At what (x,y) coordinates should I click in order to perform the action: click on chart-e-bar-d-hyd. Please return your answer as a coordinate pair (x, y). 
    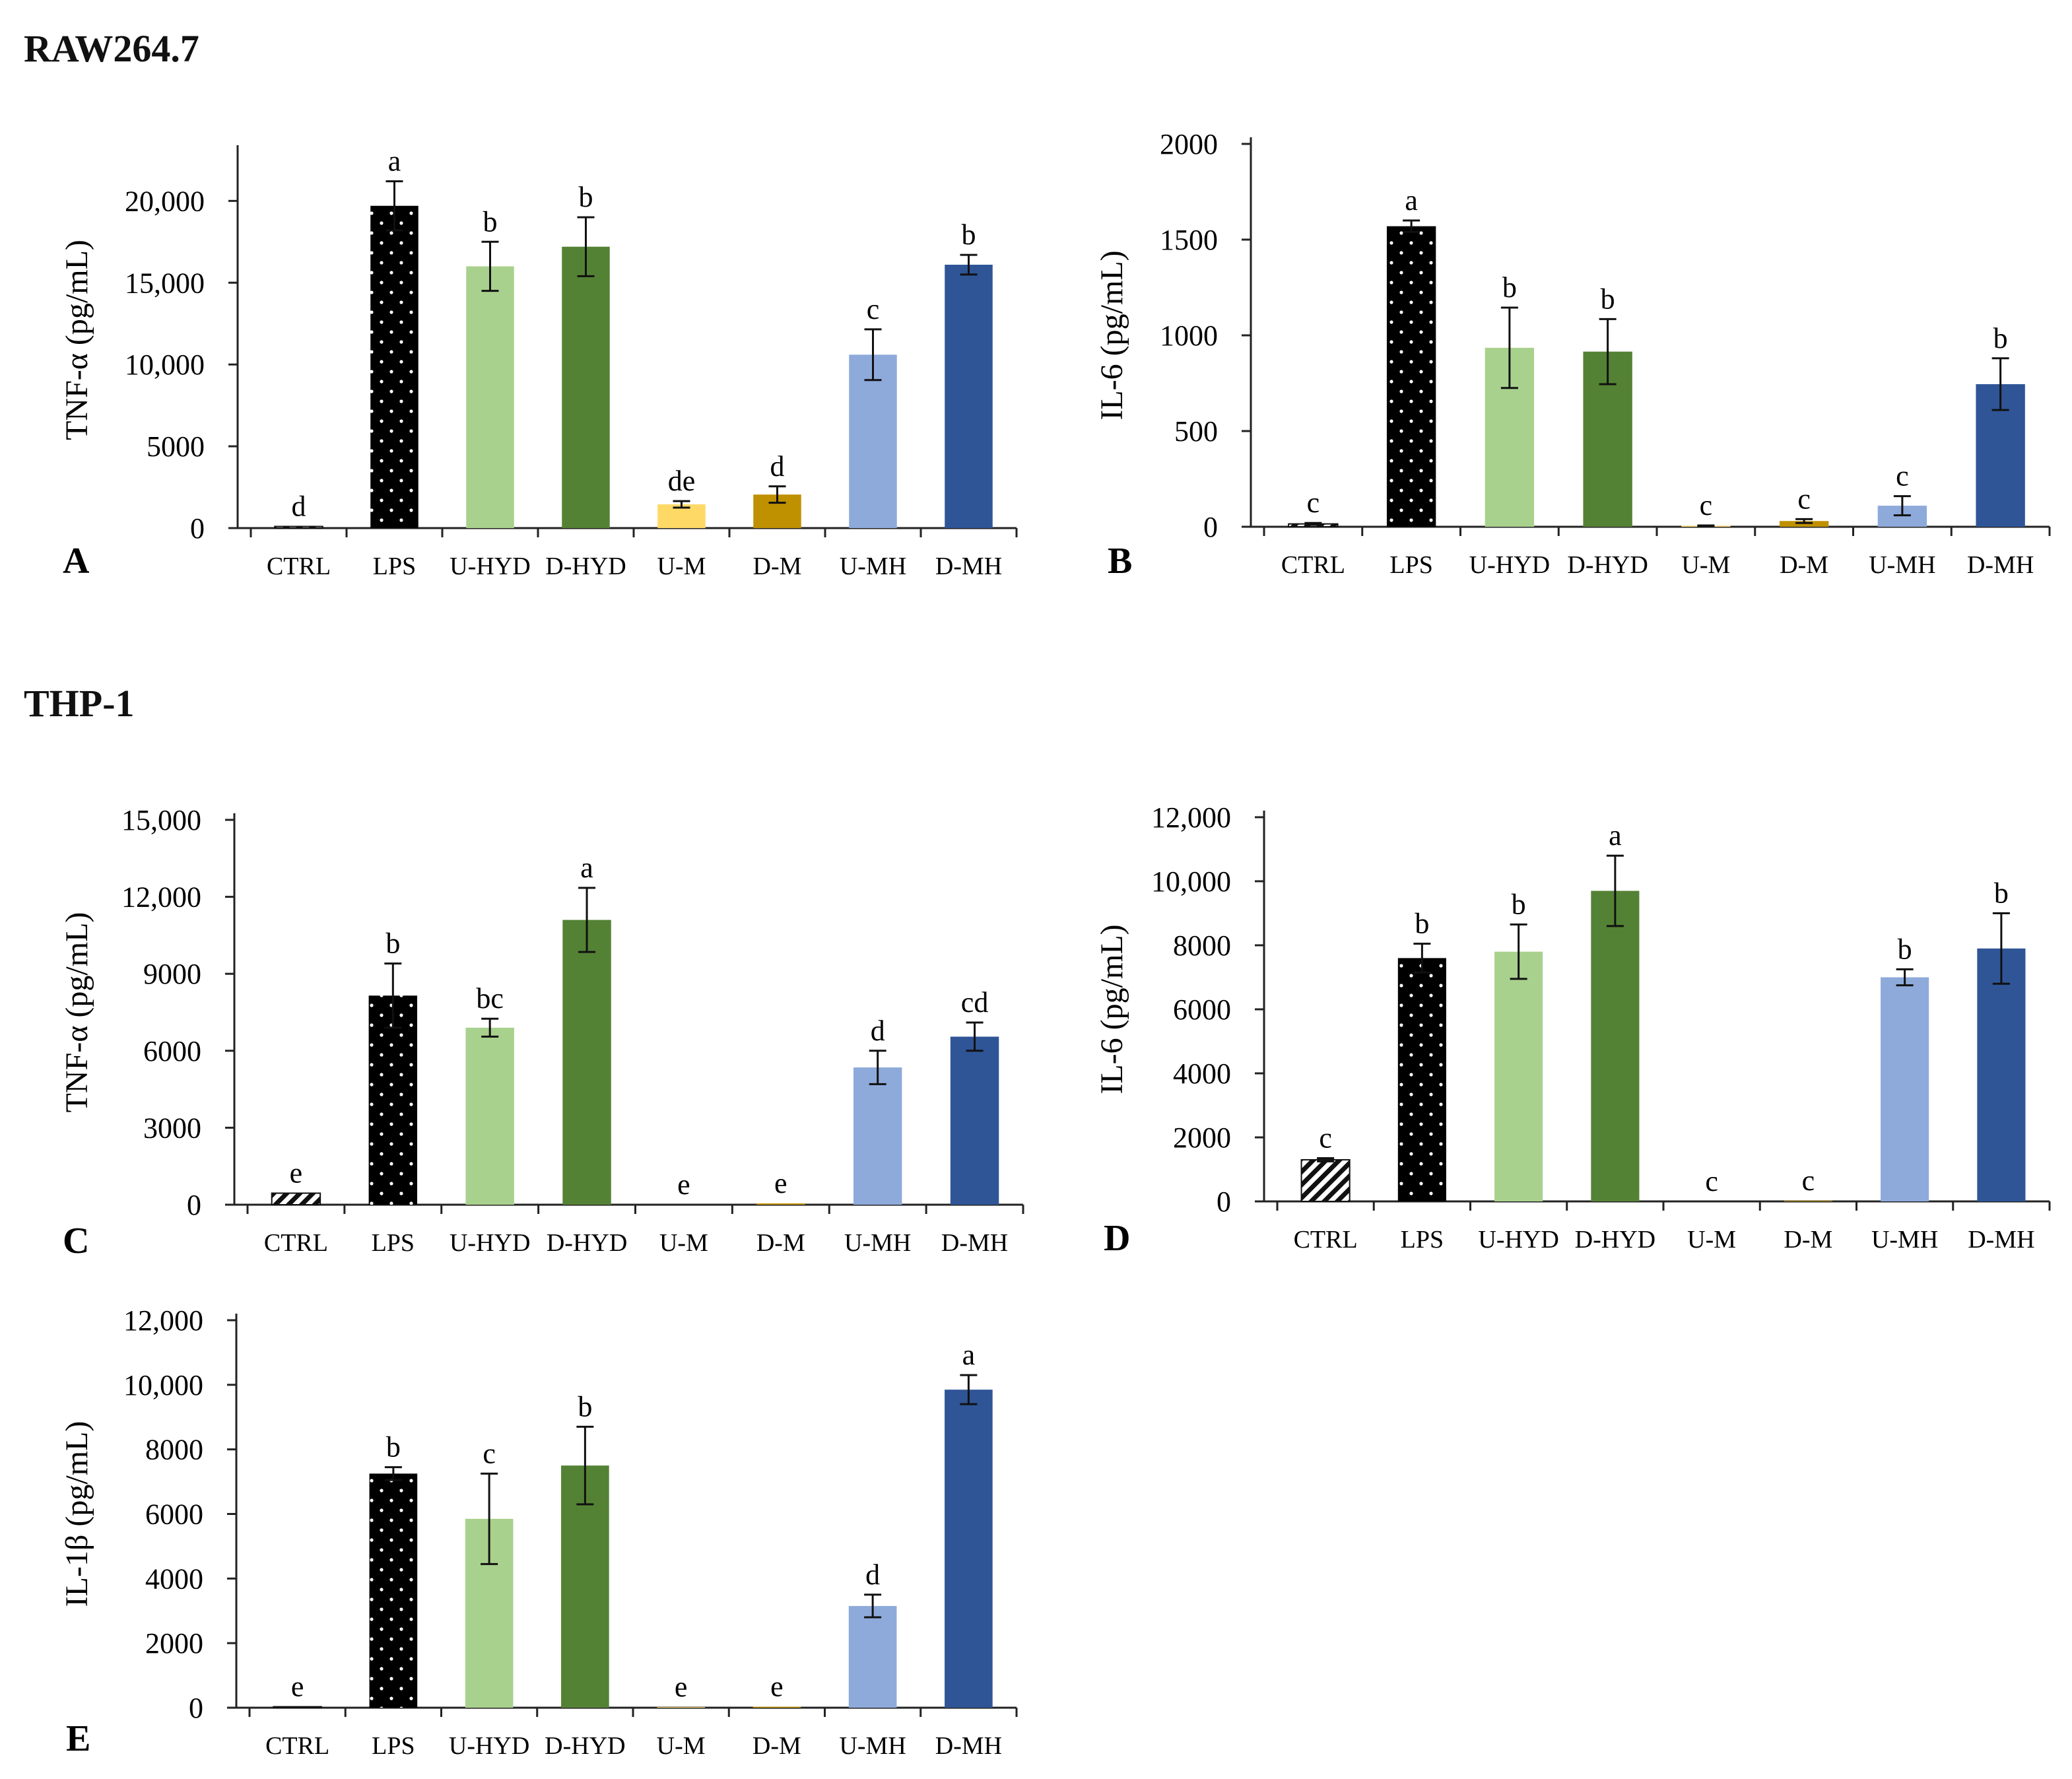
    Looking at the image, I should click on (585, 1587).